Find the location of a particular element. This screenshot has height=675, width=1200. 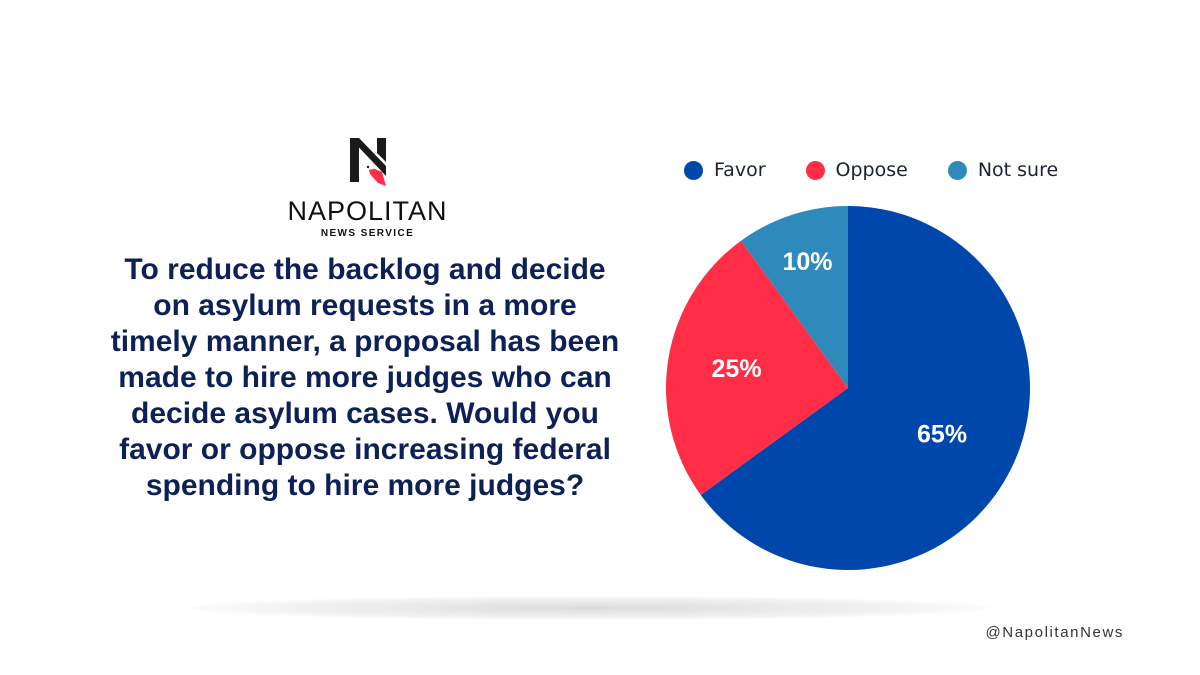

napolitan-logo: NAPOLITAN NEWS SERVICE is located at coordinates (367, 187).